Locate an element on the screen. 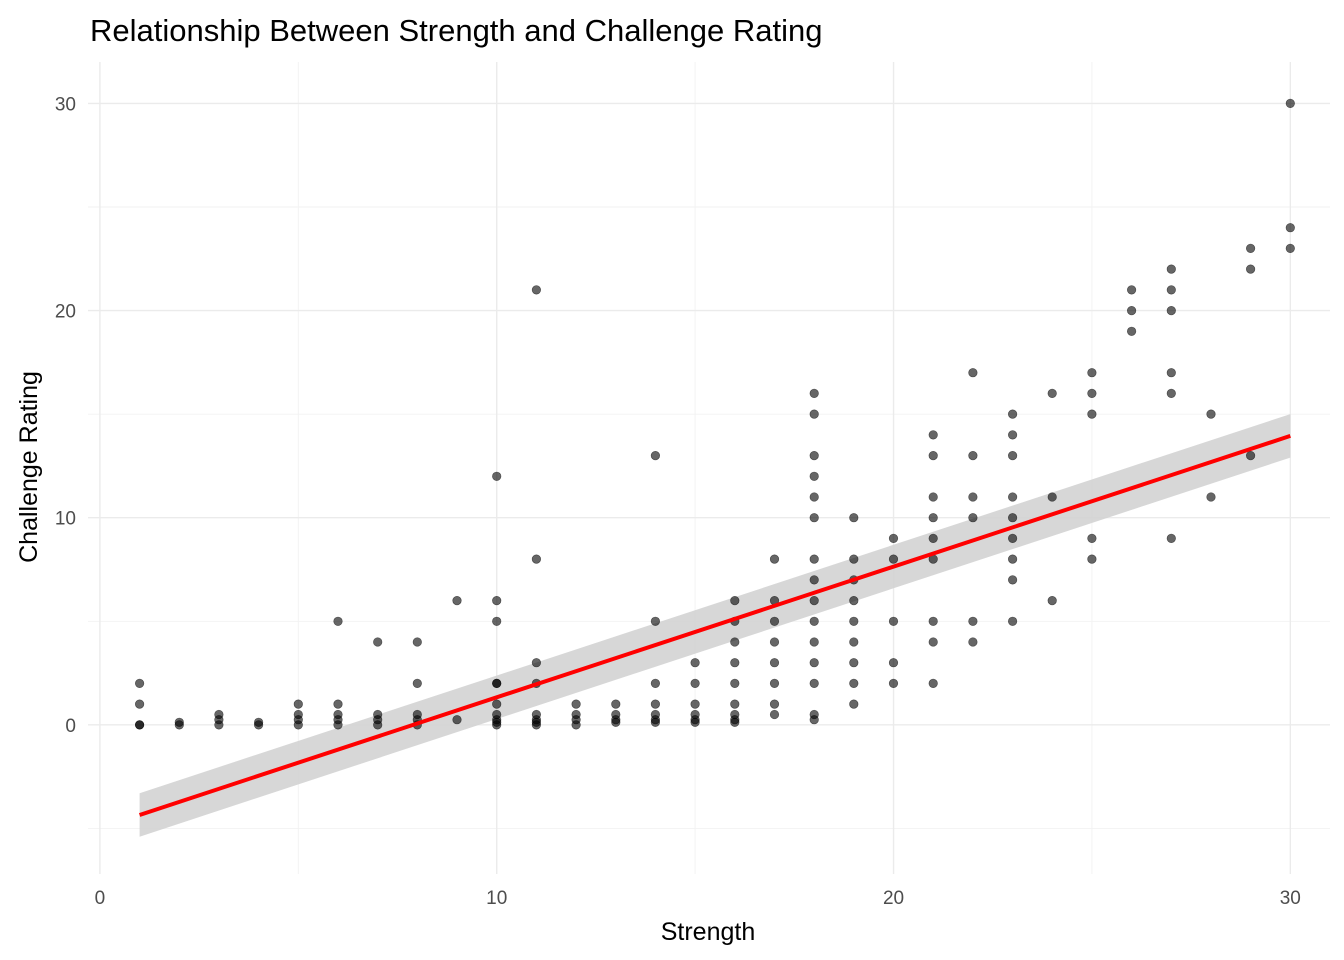 This screenshot has width=1344, height=960. y-tick-label: 20 is located at coordinates (65, 312).